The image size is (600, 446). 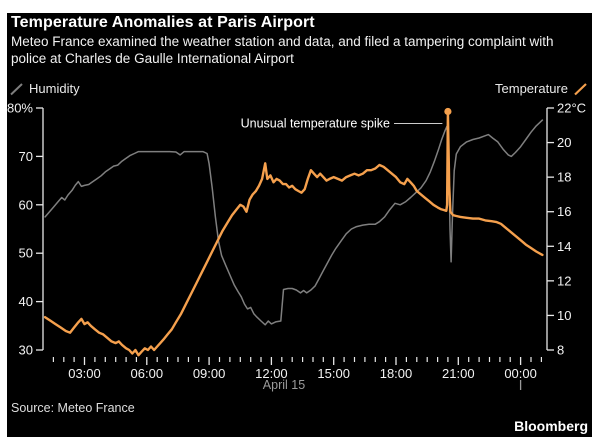 What do you see at coordinates (551, 426) in the screenshot?
I see `bloomberg-logo: Bloomberg` at bounding box center [551, 426].